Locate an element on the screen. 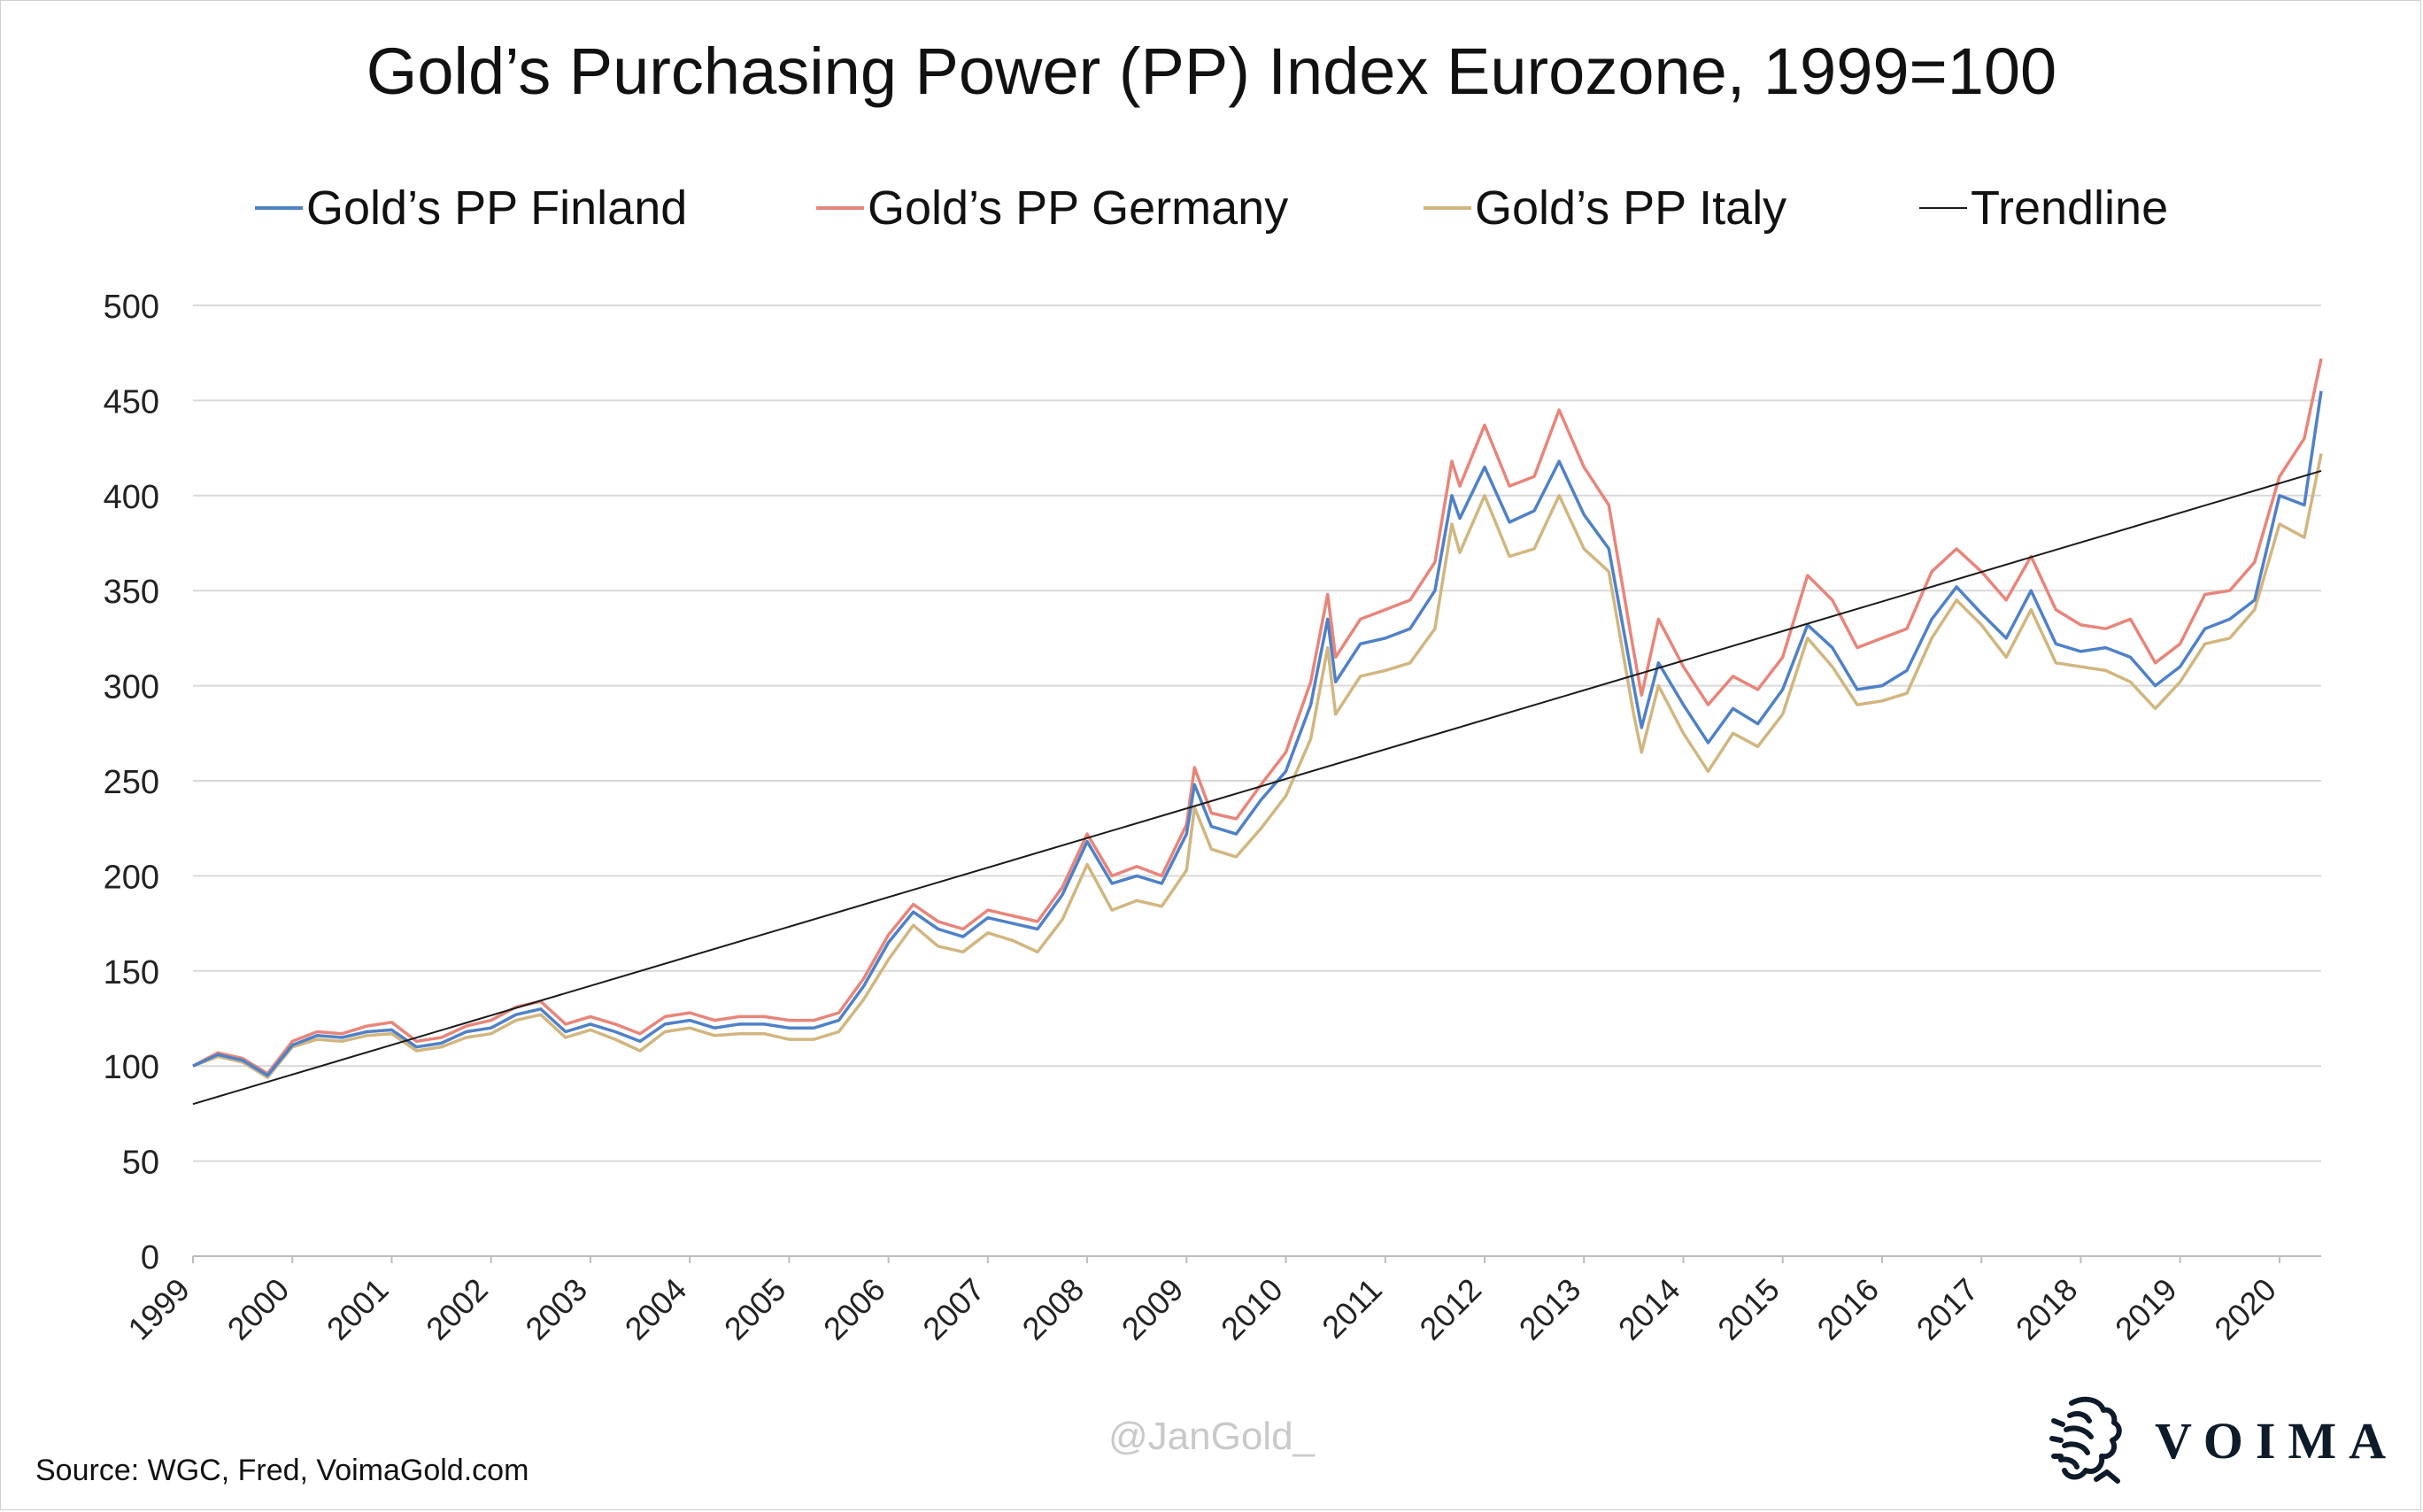  brand-logo: VOIMA is located at coordinates (2222, 1440).